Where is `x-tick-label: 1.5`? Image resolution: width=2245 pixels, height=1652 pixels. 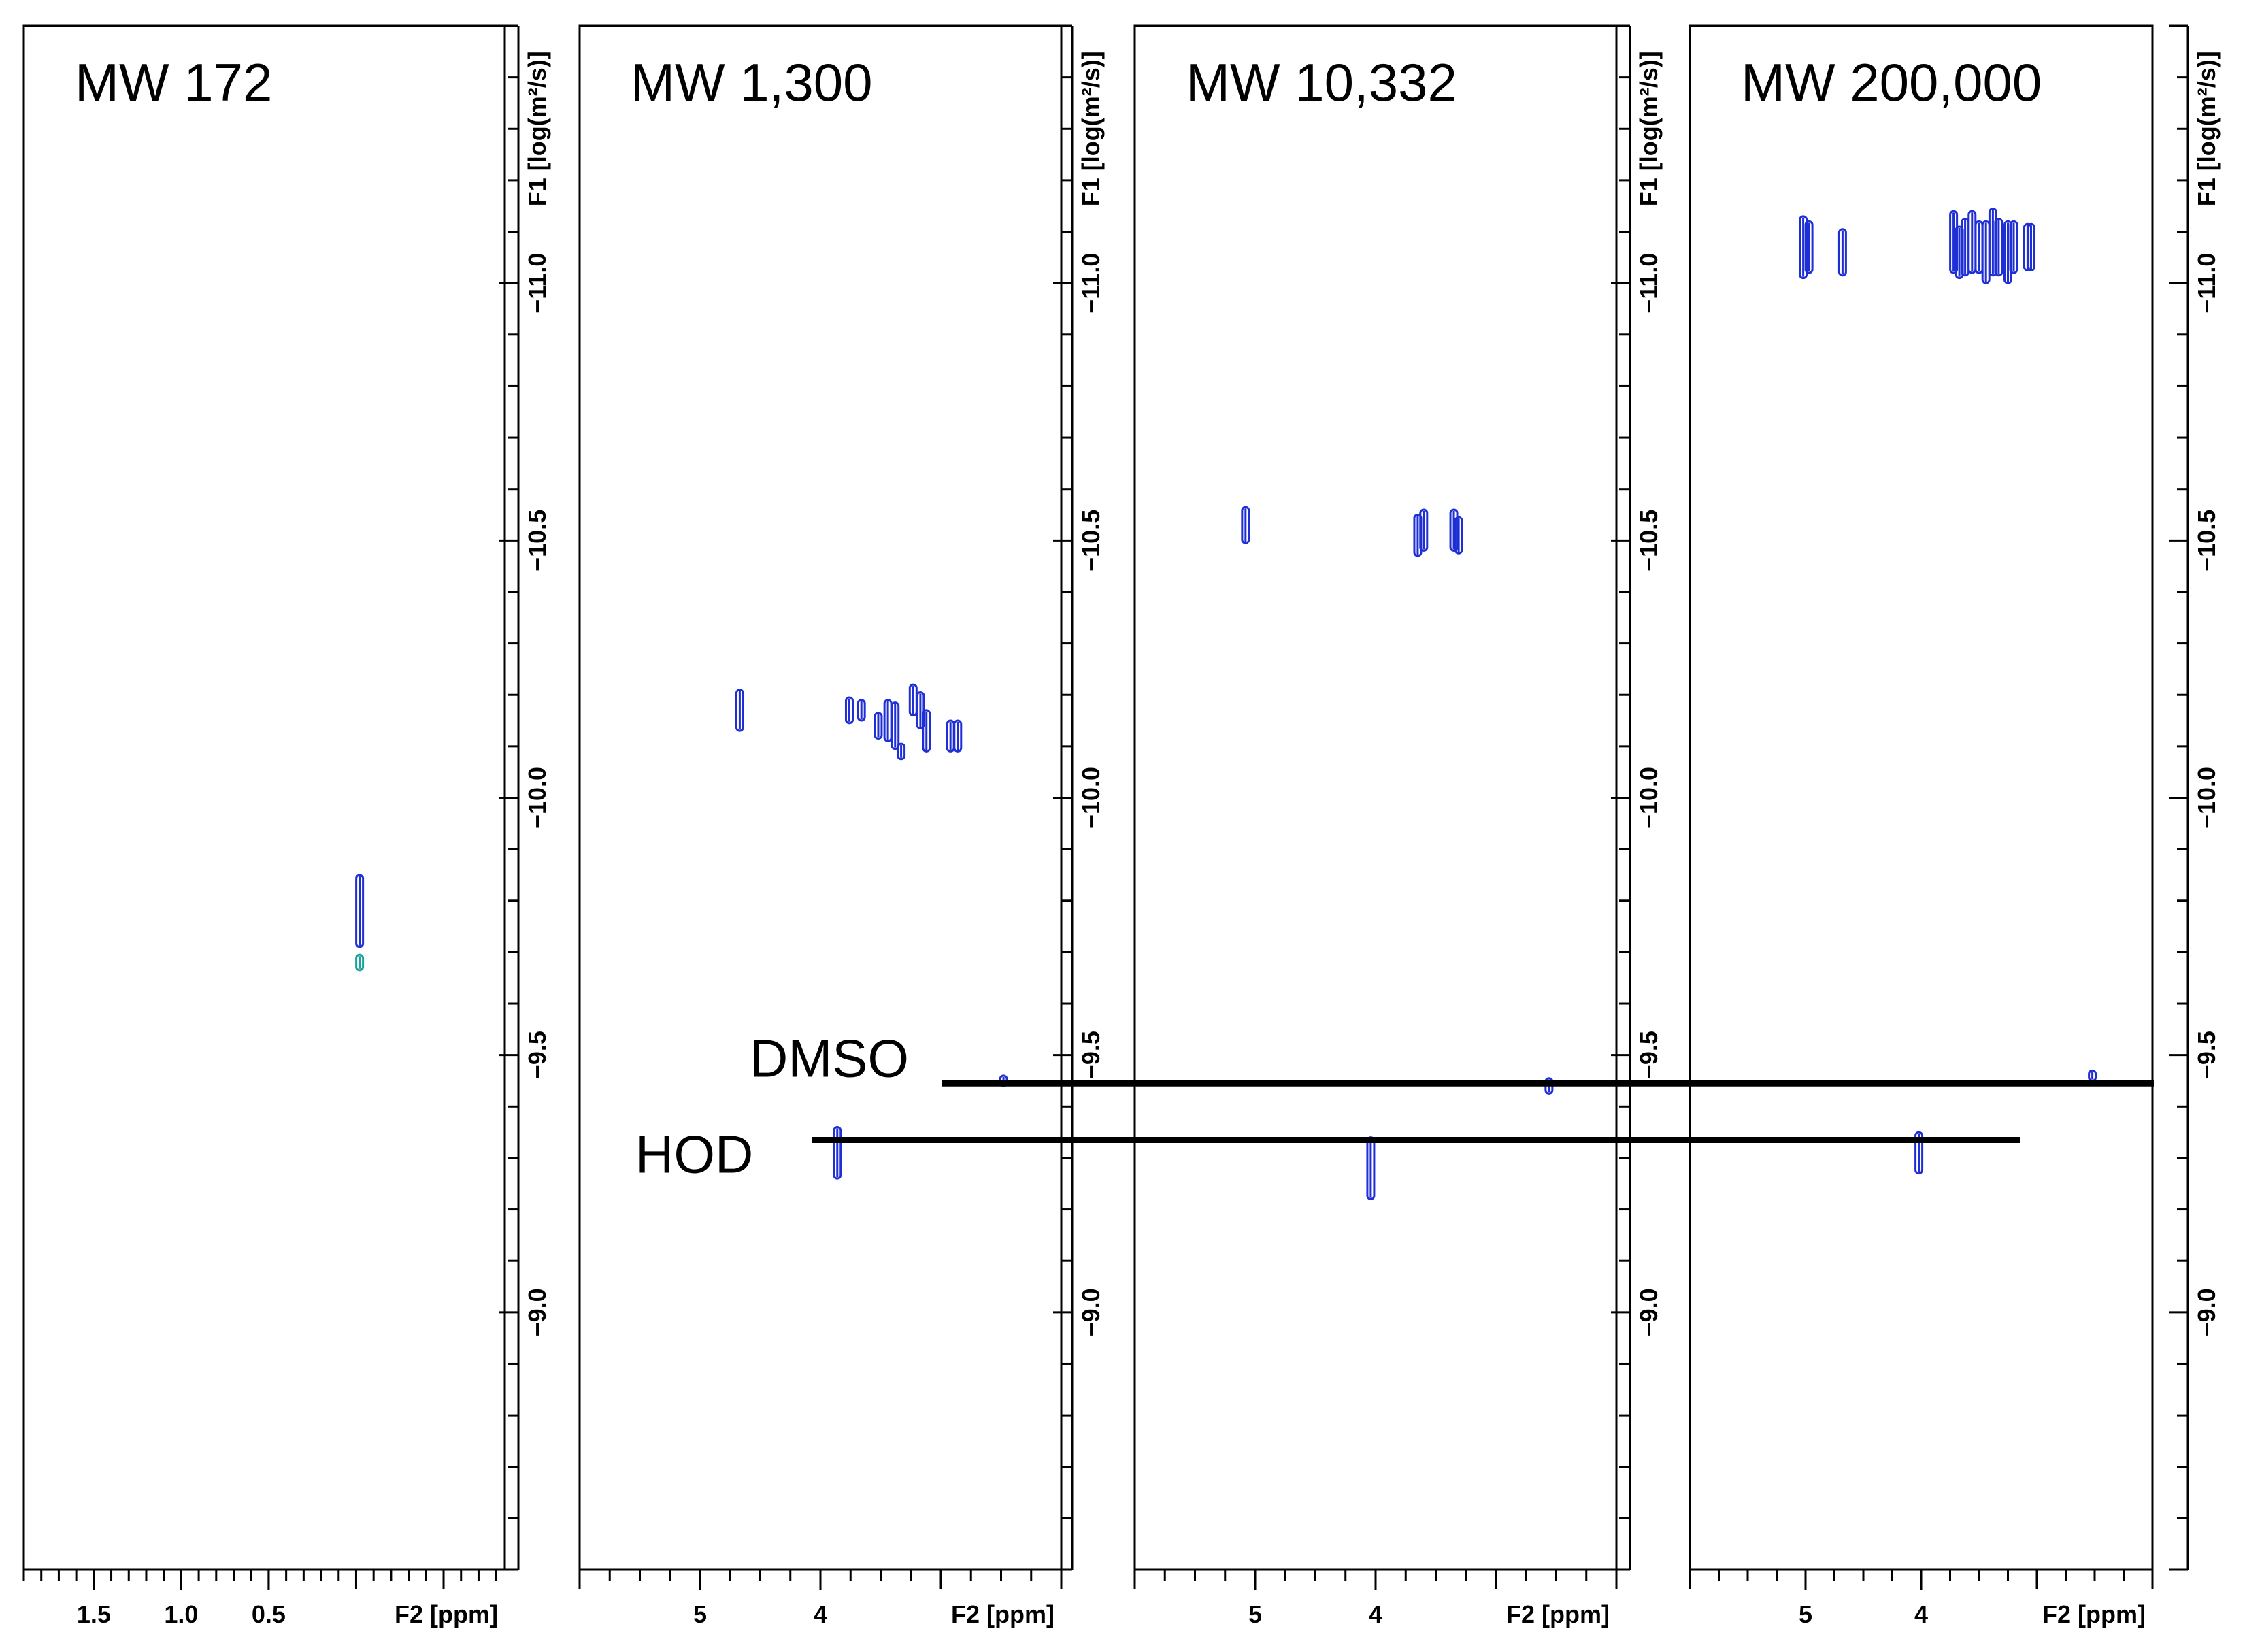
x-tick-label: 1.5 is located at coordinates (94, 1614).